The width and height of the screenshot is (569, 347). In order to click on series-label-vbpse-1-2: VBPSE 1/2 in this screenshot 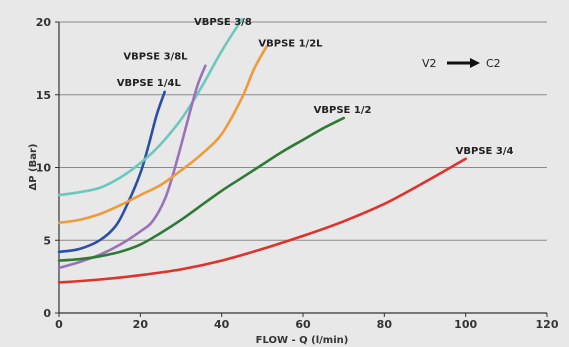, I will do `click(343, 110)`.